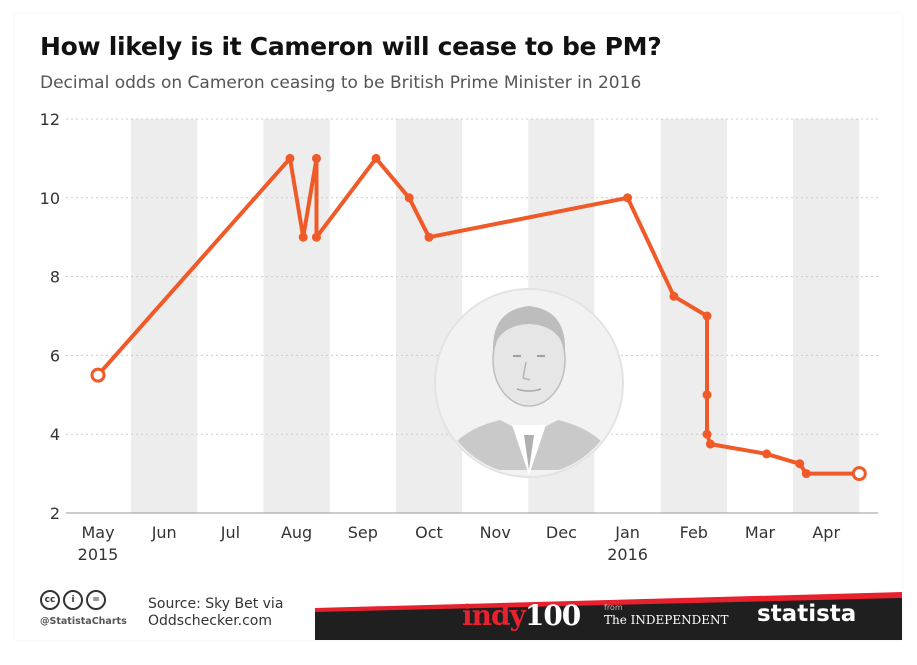 The image size is (917, 665). Describe the element at coordinates (694, 532) in the screenshot. I see `x-tick-label: Feb` at that location.